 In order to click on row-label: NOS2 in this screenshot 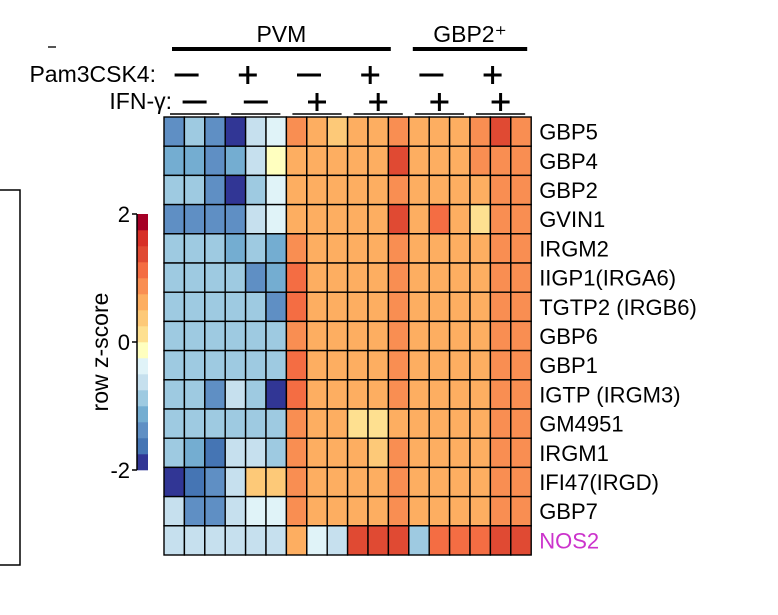, I will do `click(569, 540)`.